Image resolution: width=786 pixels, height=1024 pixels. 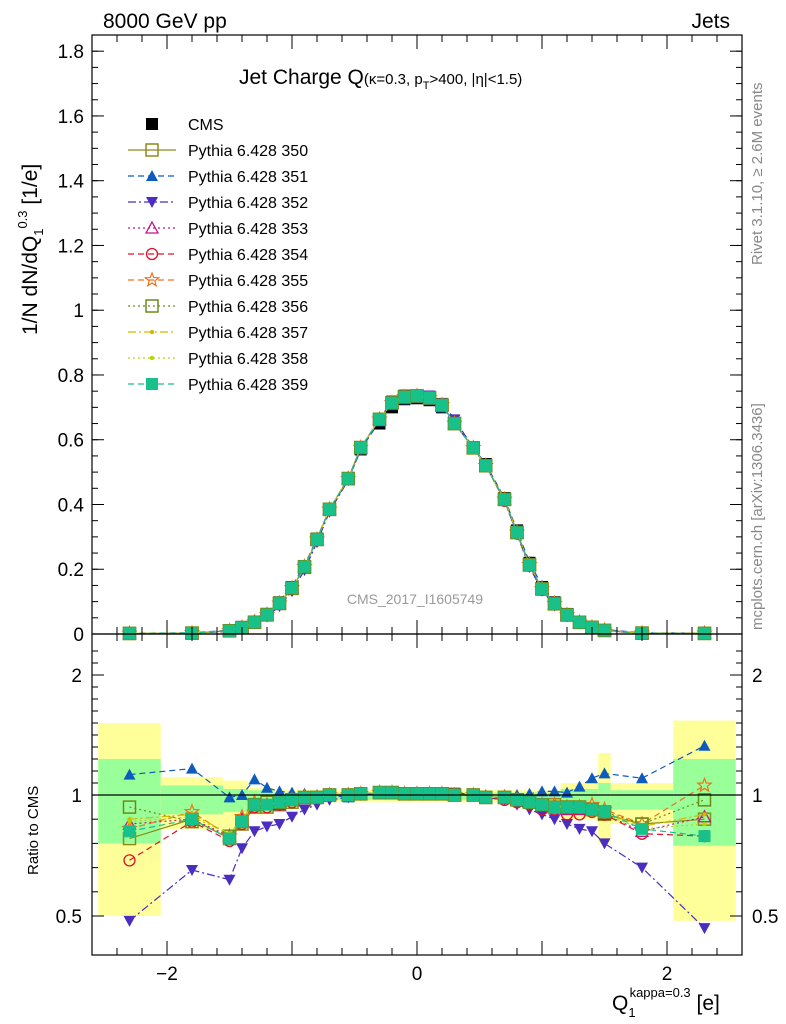 I want to click on watermark: CMS_2017_I1605749, so click(x=415, y=599).